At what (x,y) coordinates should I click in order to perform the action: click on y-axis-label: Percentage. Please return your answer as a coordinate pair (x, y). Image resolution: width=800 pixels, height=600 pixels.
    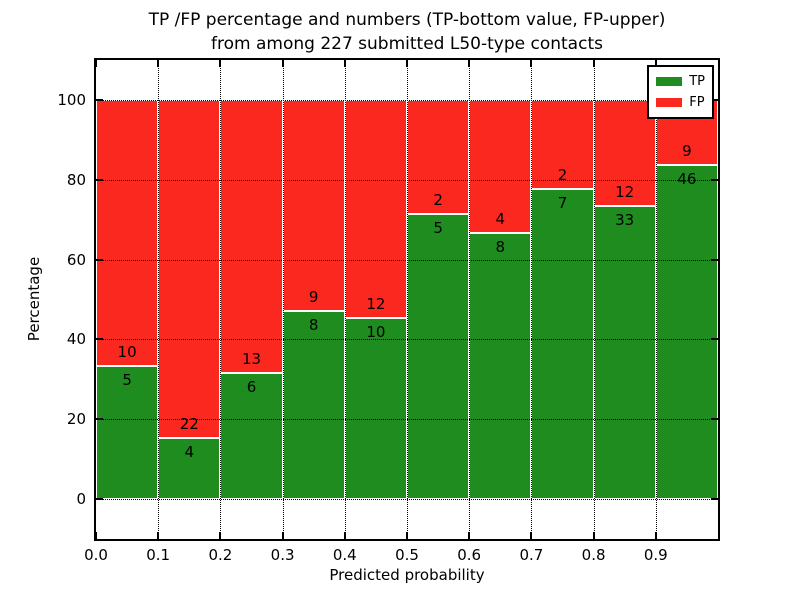
    Looking at the image, I should click on (34, 299).